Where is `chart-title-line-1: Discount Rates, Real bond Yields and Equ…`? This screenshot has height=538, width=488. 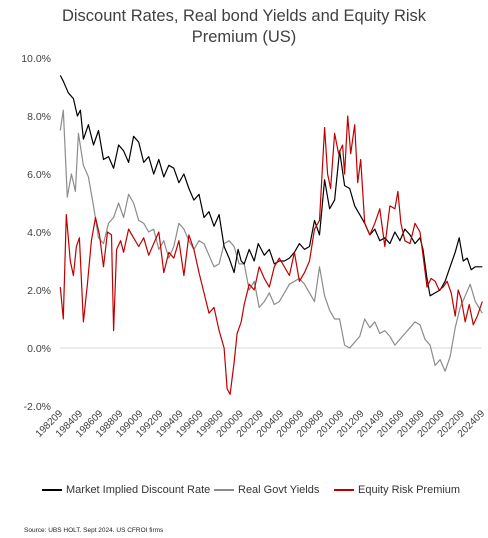
chart-title-line-1: Discount Rates, Real bond Yields and Equ… is located at coordinates (244, 16).